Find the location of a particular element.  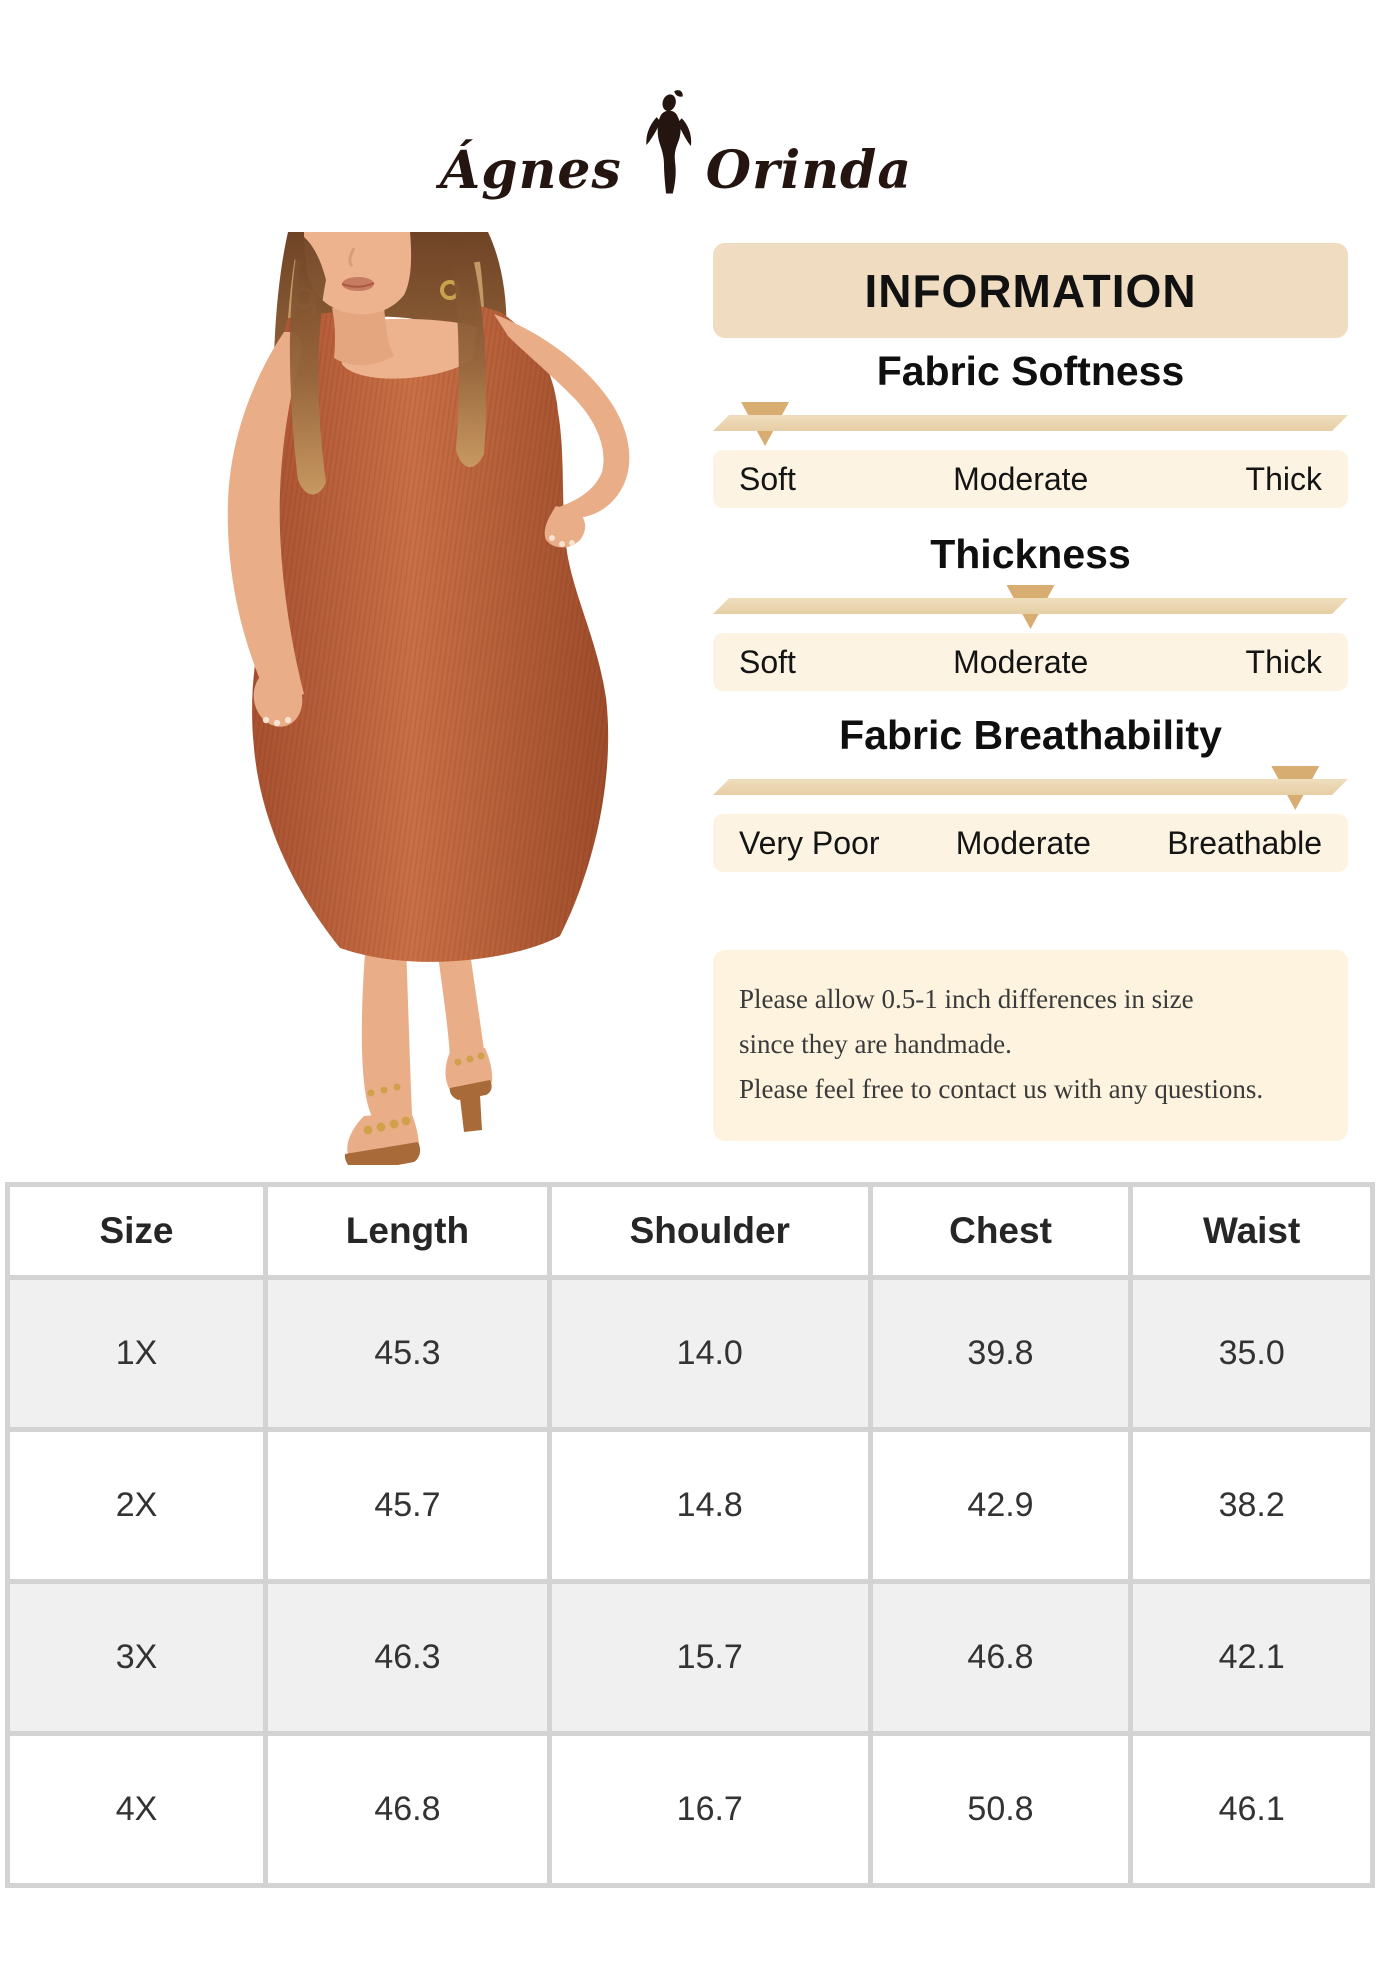

fabric-softness-scale is located at coordinates (1030, 425).